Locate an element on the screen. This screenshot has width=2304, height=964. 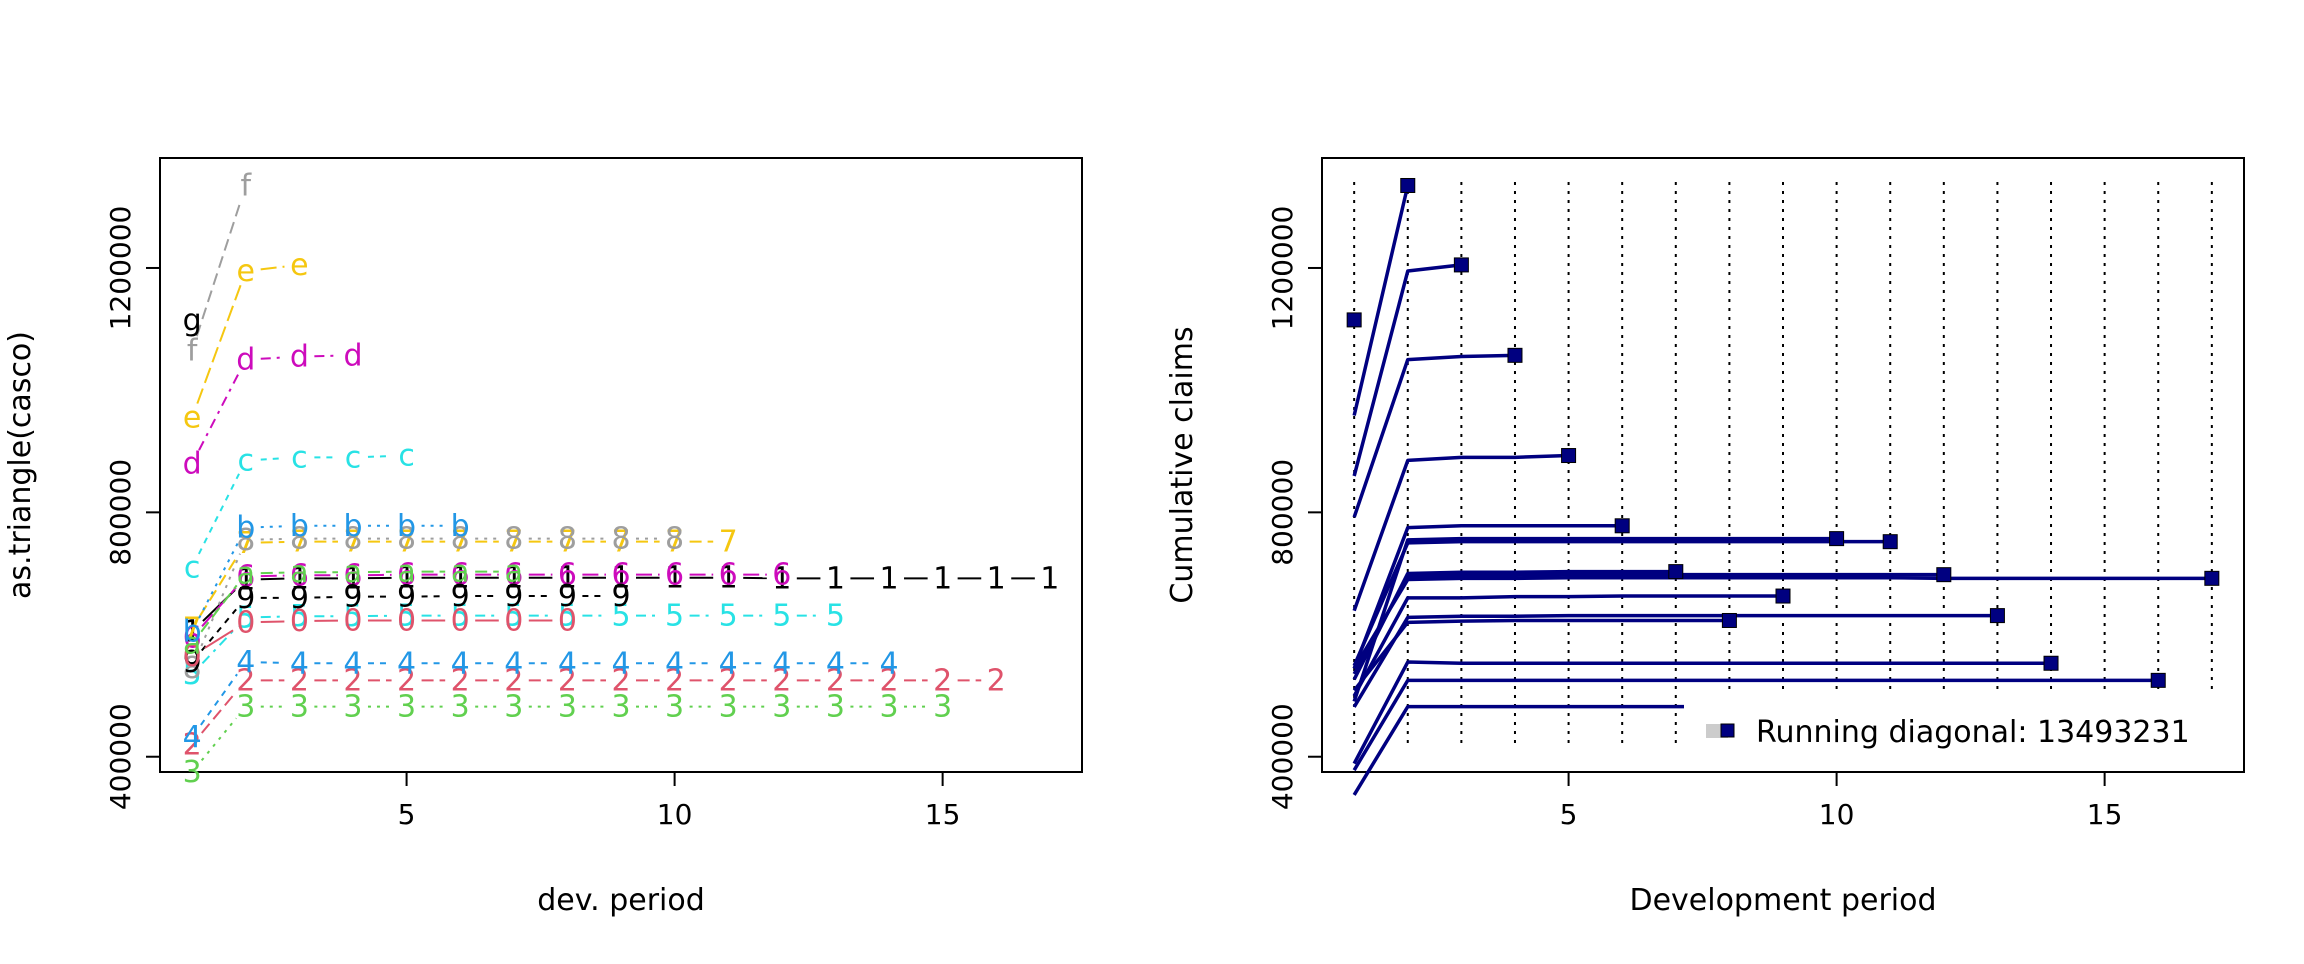
right-series-1-diagonal-marker is located at coordinates (2212, 578).